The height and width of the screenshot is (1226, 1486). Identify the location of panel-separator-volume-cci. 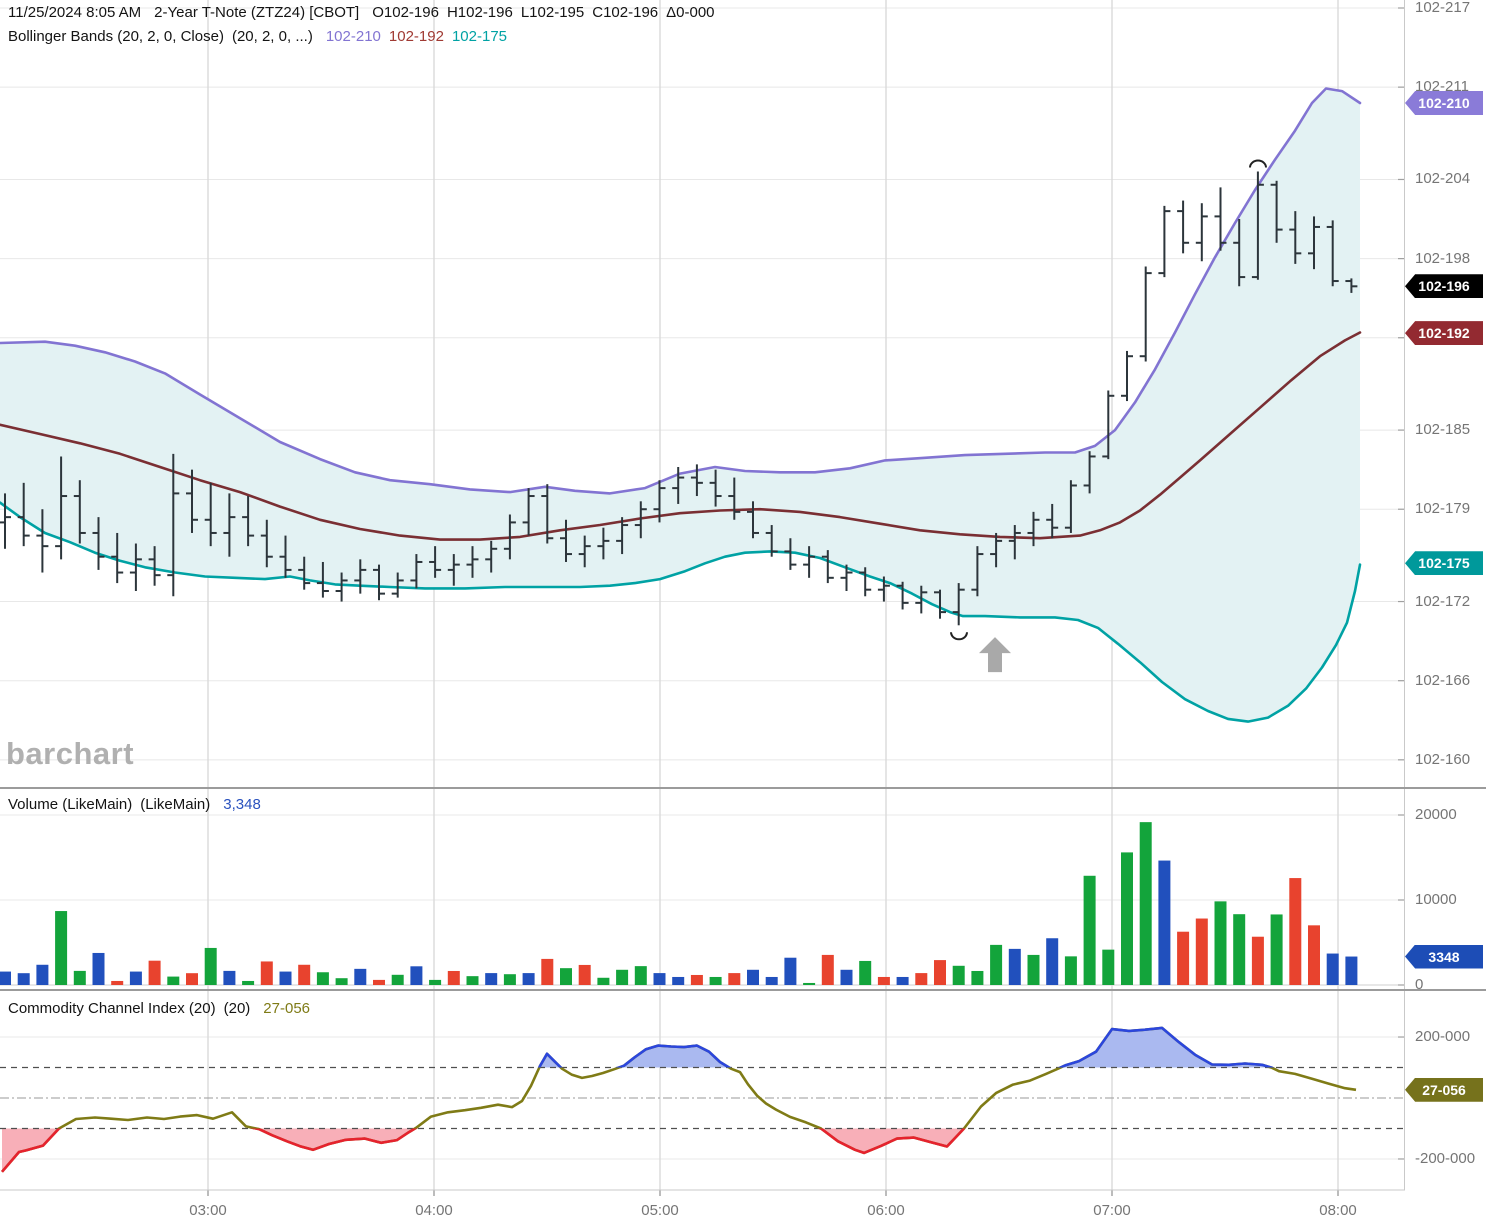
(743, 990).